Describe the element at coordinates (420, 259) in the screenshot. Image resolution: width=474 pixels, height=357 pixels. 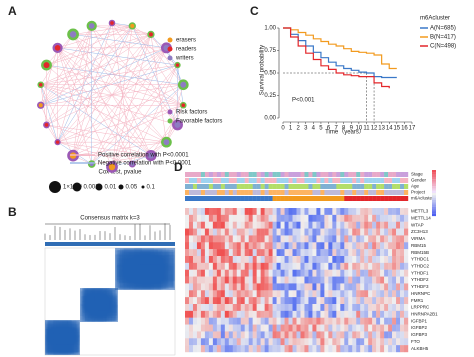
I see `gene-label: YTHDC1` at that location.